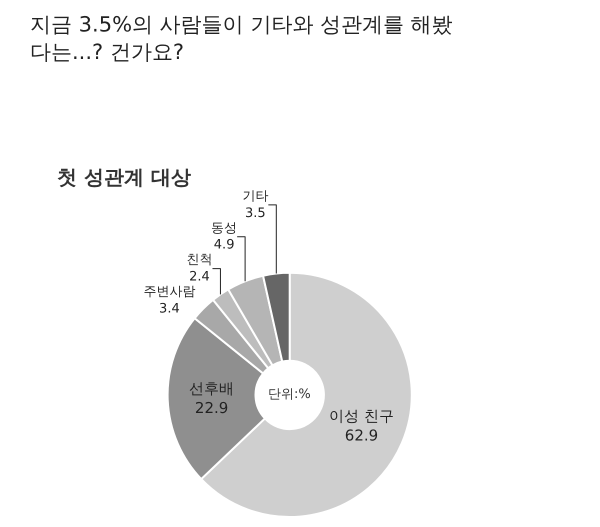 This screenshot has width=600, height=527. I want to click on data-label: 22.9, so click(211, 407).